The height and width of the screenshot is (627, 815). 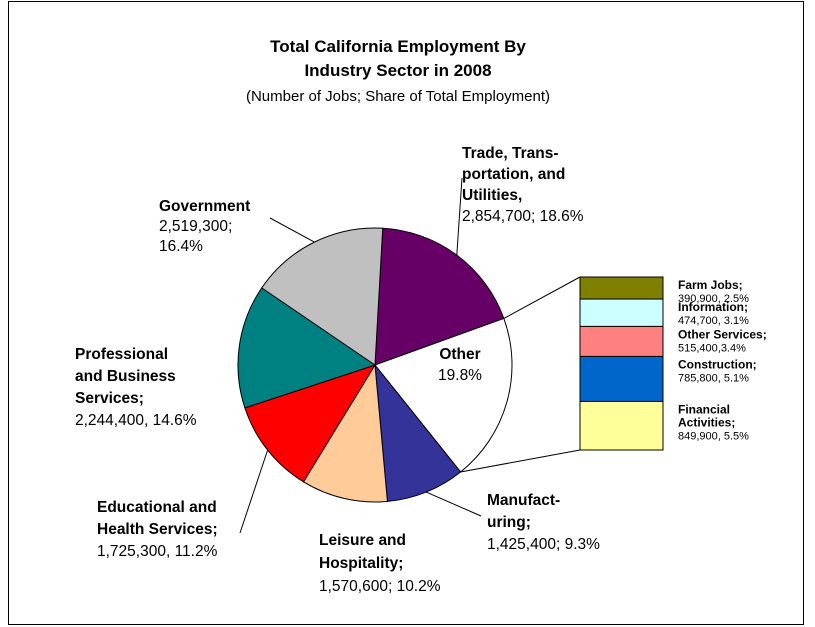 What do you see at coordinates (543, 522) in the screenshot?
I see `slice-label-manufacturing: Manufact-uring; 1,425,400; 9.3%` at bounding box center [543, 522].